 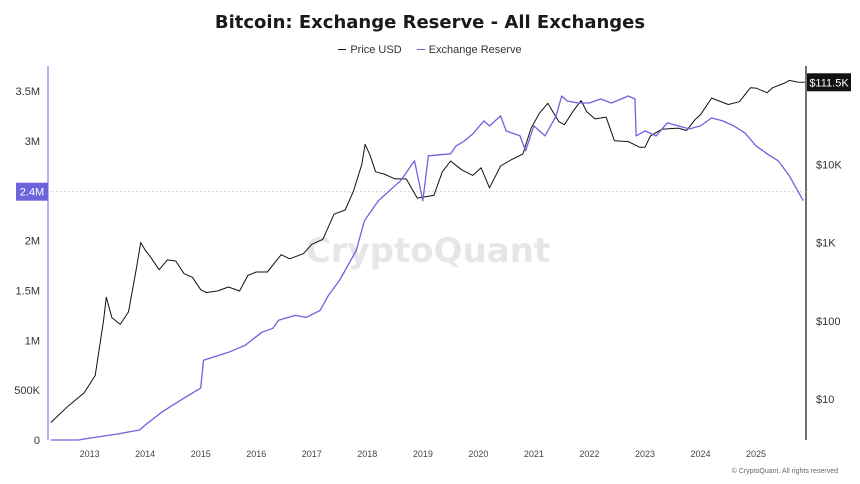 What do you see at coordinates (32, 142) in the screenshot?
I see `y-left-tick-label: 3M` at bounding box center [32, 142].